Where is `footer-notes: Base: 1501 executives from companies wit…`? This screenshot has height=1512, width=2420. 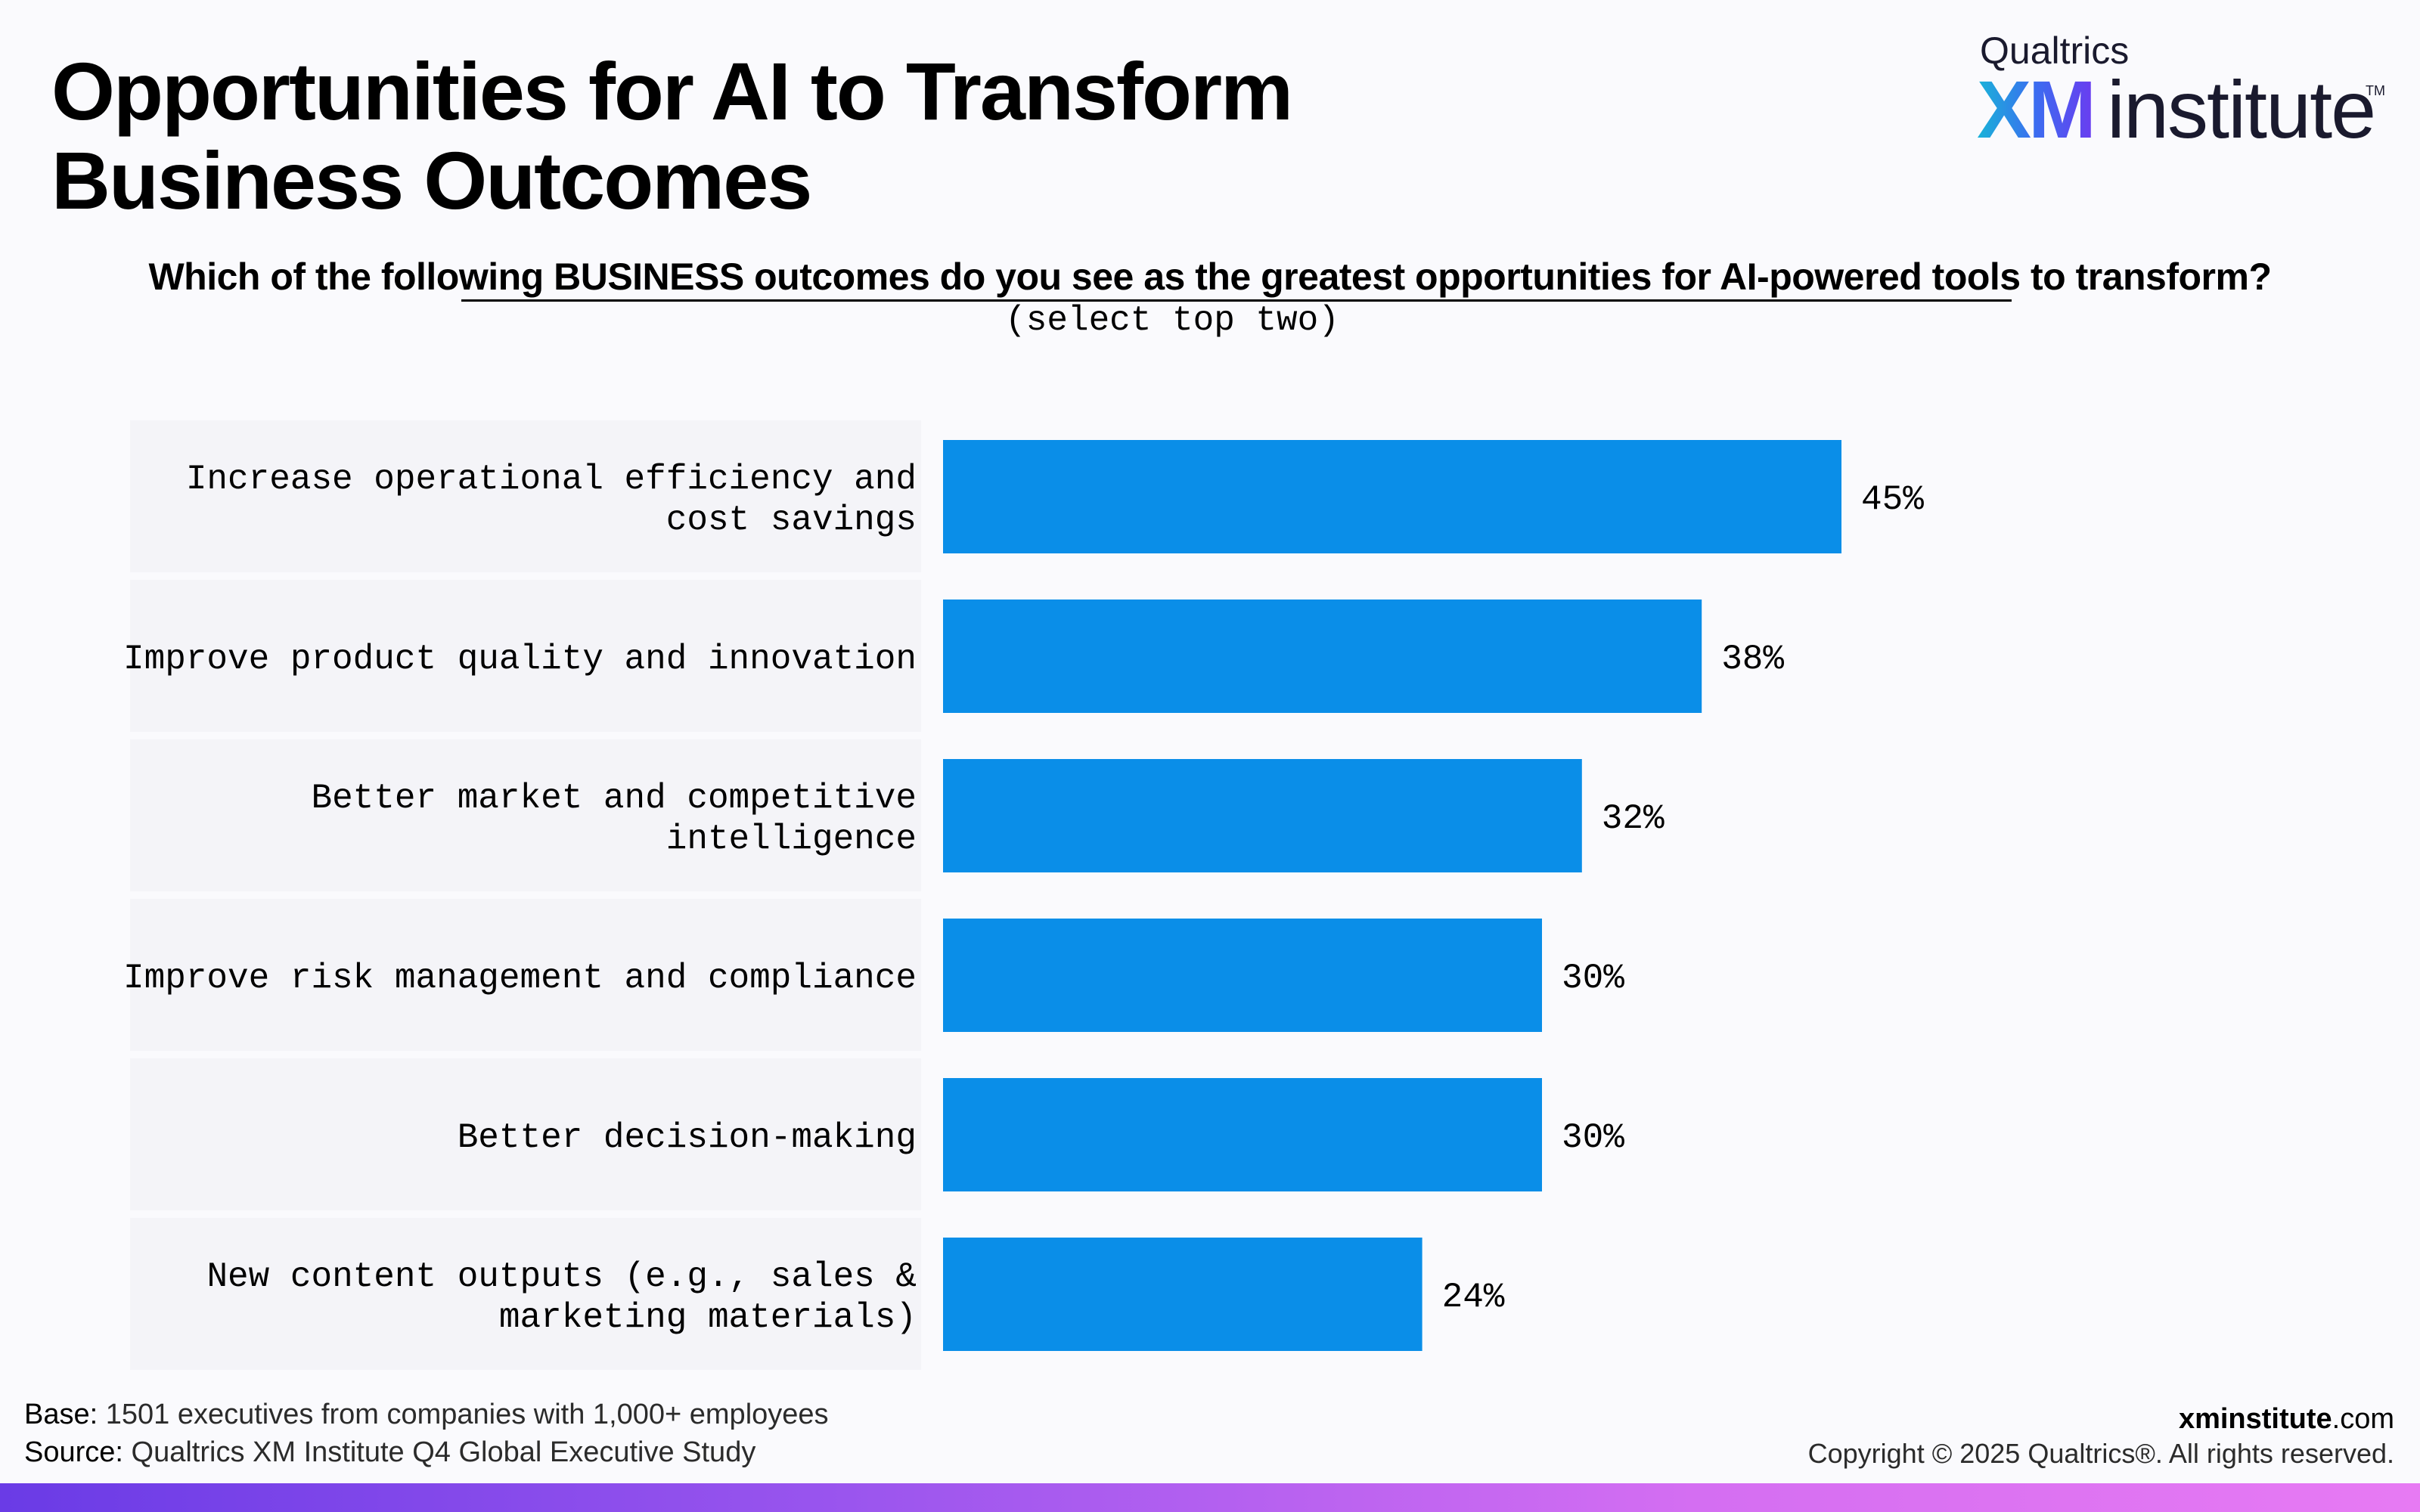 footer-notes: Base: 1501 executives from companies wit… is located at coordinates (426, 1433).